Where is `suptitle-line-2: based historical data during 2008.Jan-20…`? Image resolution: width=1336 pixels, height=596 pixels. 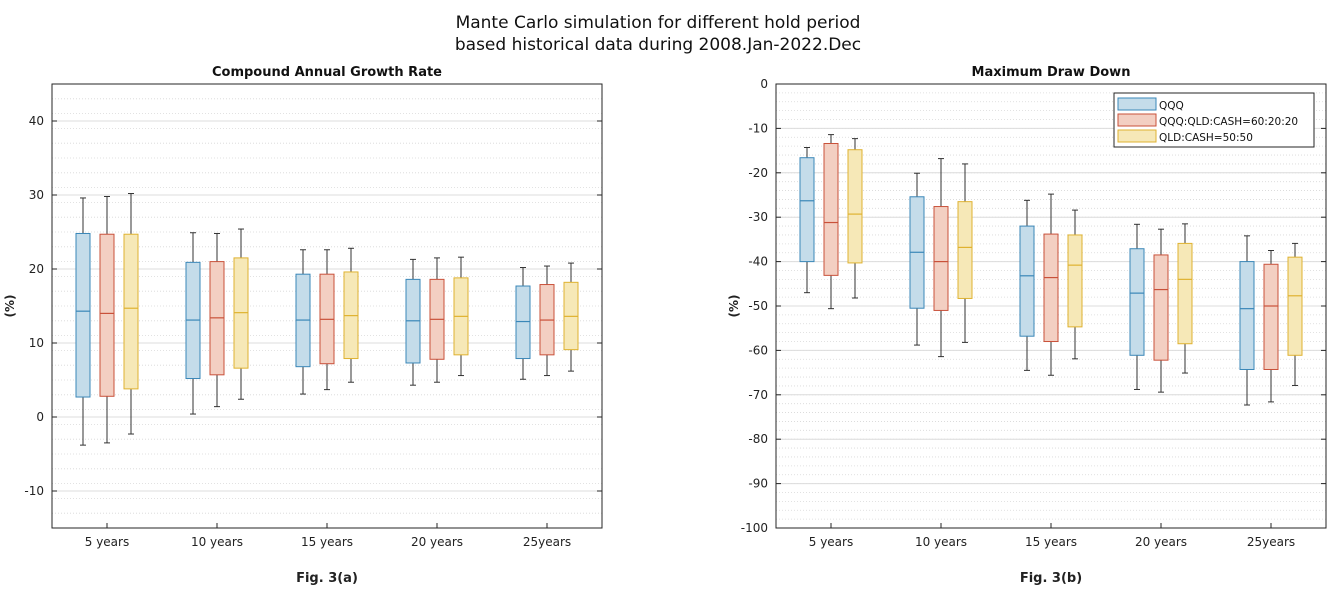 suptitle-line-2: based historical data during 2008.Jan-20… is located at coordinates (658, 45).